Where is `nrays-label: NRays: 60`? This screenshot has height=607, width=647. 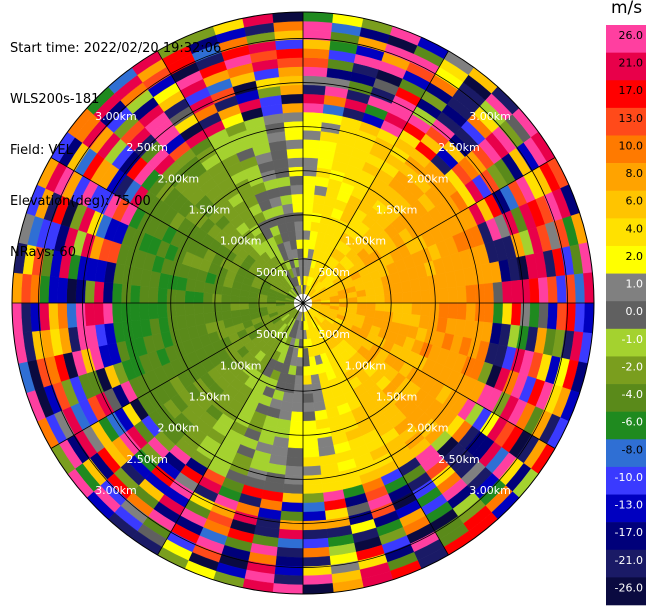 nrays-label: NRays: 60 is located at coordinates (43, 252).